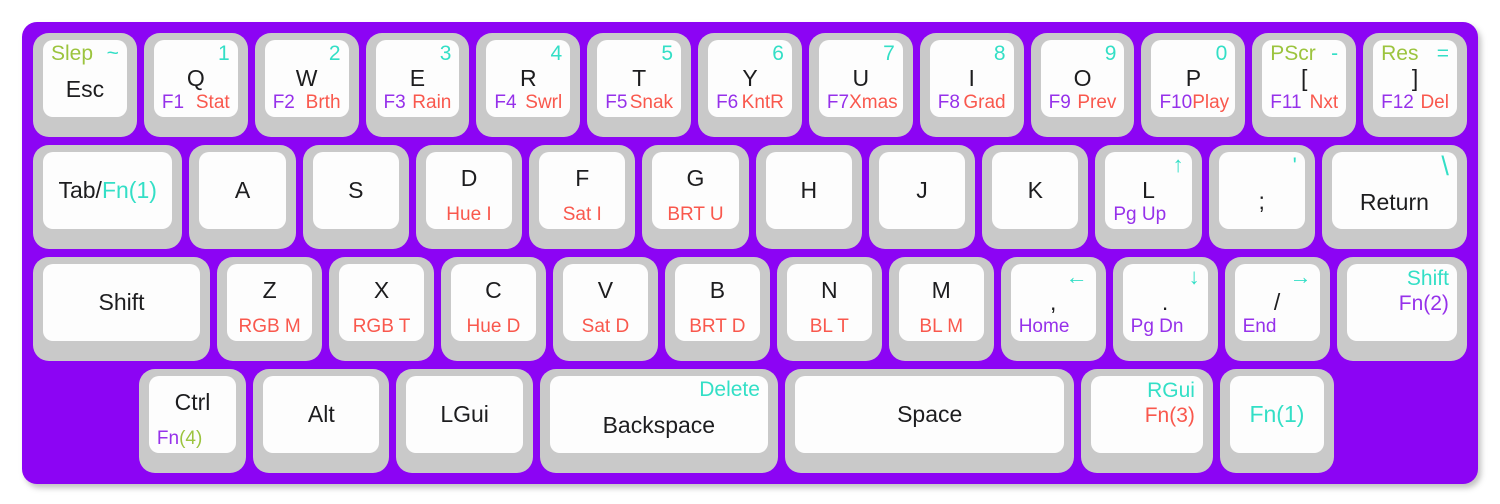 This screenshot has width=1500, height=504. What do you see at coordinates (750, 85) in the screenshot?
I see `key-y: 6 Y F6 KntR` at bounding box center [750, 85].